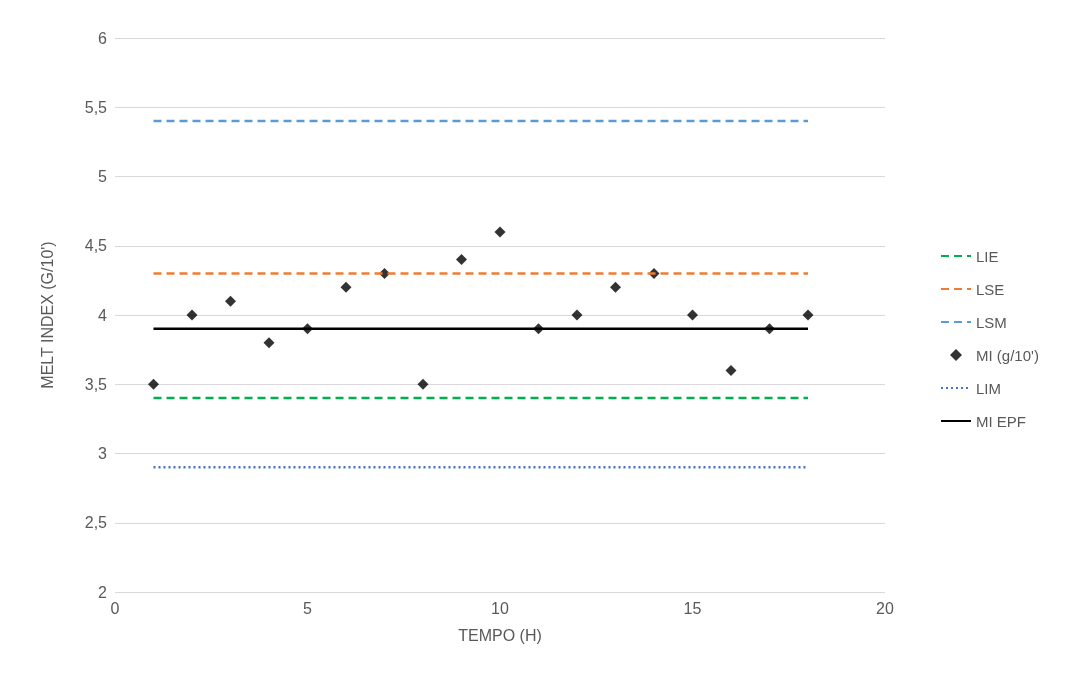 The height and width of the screenshot is (677, 1073). What do you see at coordinates (308, 608) in the screenshot?
I see `x-tick-label: 5` at bounding box center [308, 608].